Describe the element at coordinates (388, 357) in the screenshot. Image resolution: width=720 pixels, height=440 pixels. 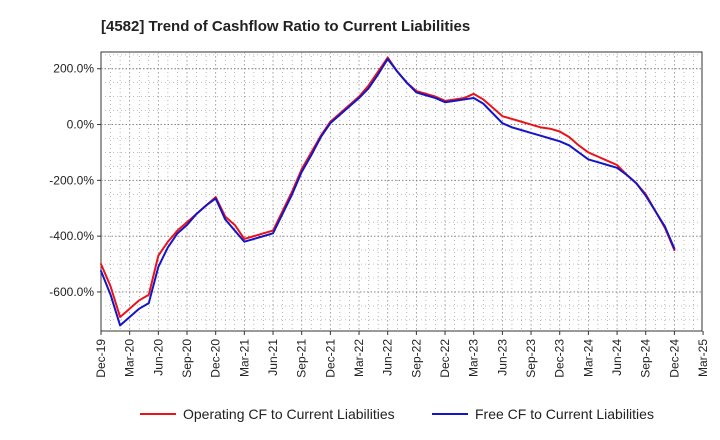
I see `x-tick-label: Jun-22` at that location.